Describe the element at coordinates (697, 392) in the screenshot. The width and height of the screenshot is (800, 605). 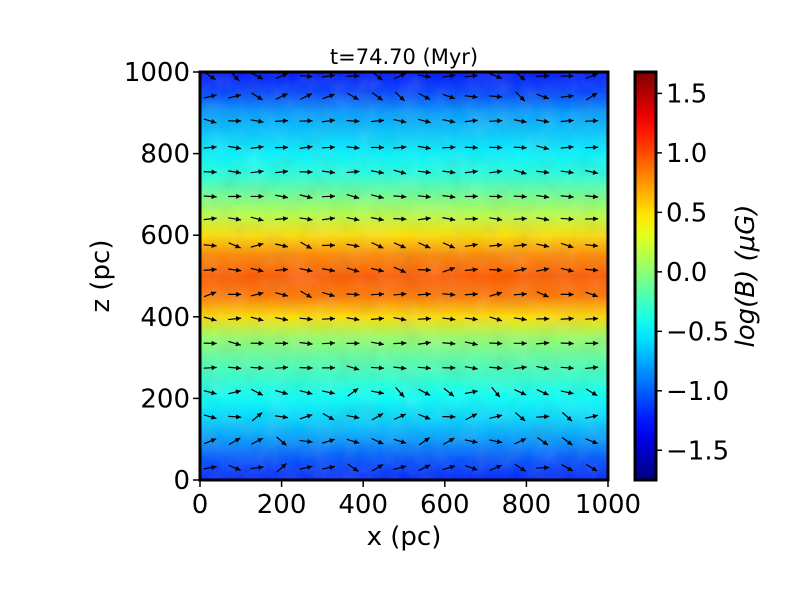
I see `colorbar-tick-label: −1.0` at that location.